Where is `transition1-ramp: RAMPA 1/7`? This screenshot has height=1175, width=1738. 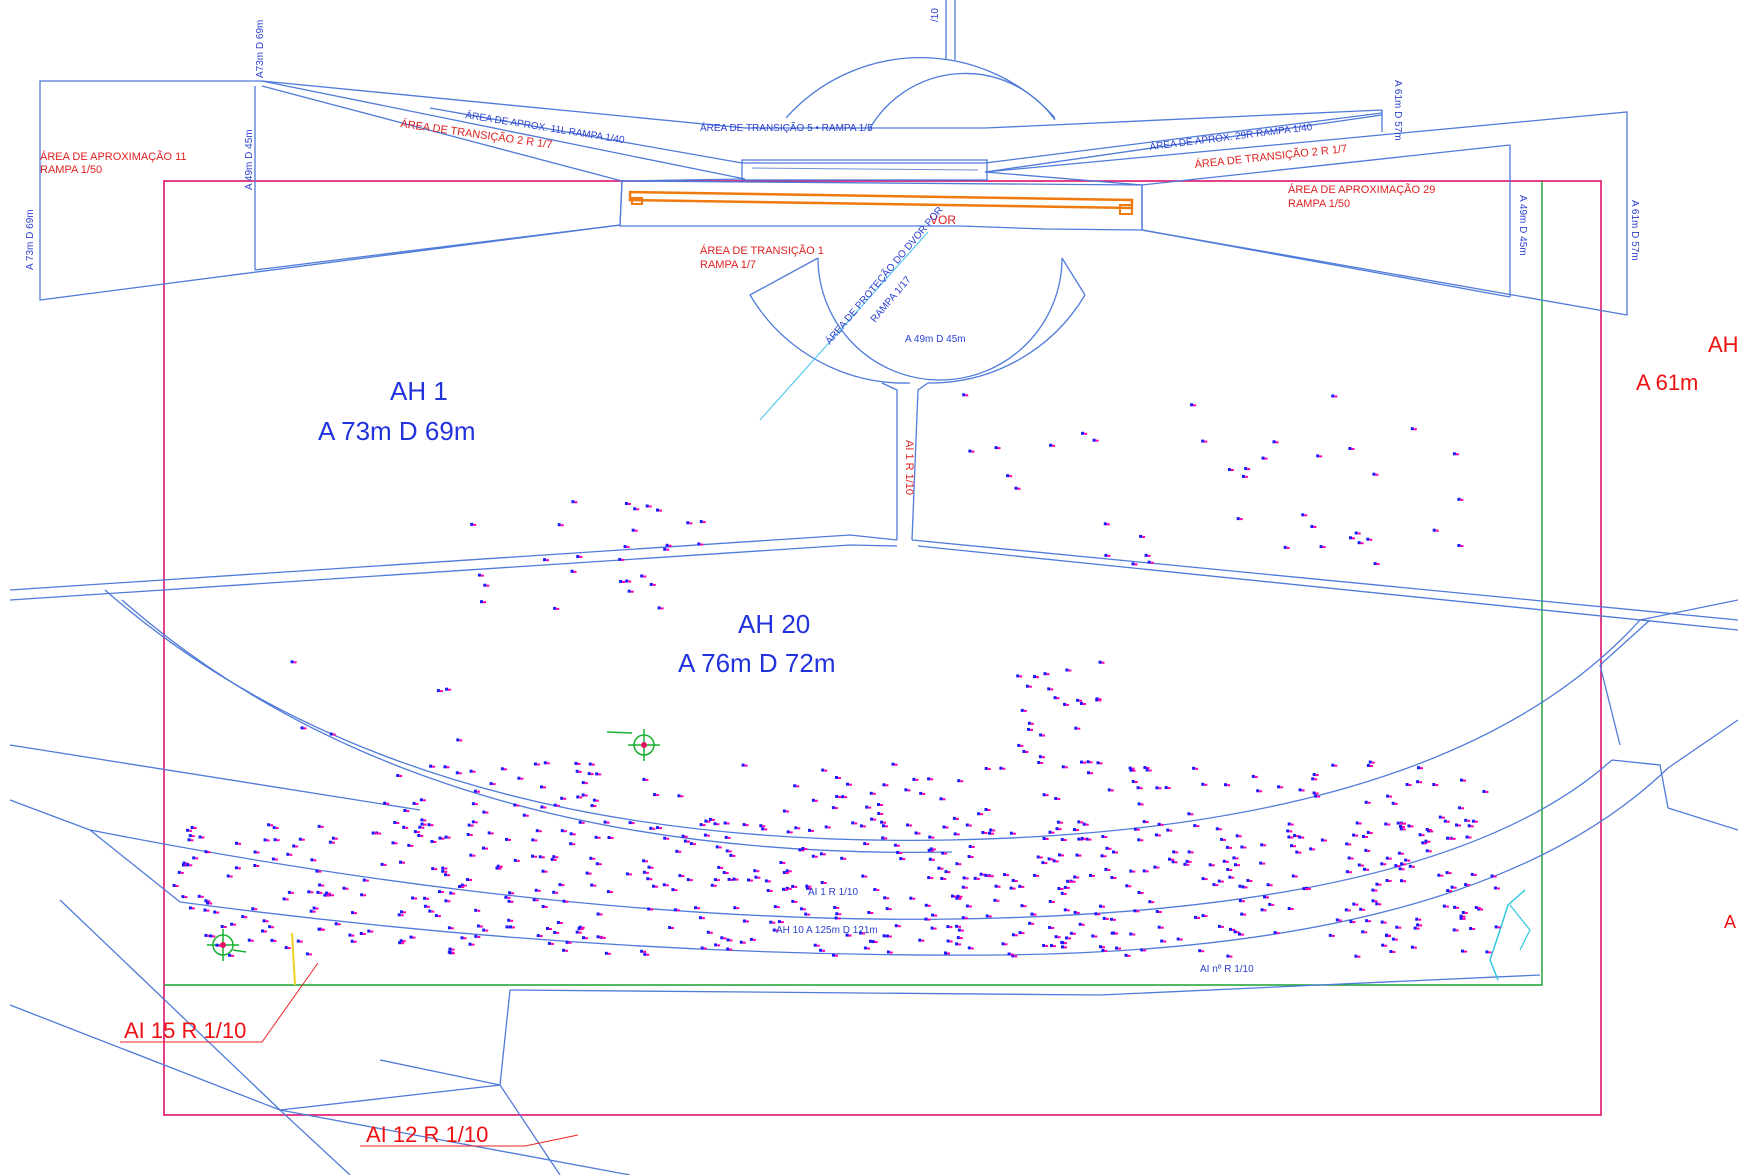 transition1-ramp: RAMPA 1/7 is located at coordinates (728, 265).